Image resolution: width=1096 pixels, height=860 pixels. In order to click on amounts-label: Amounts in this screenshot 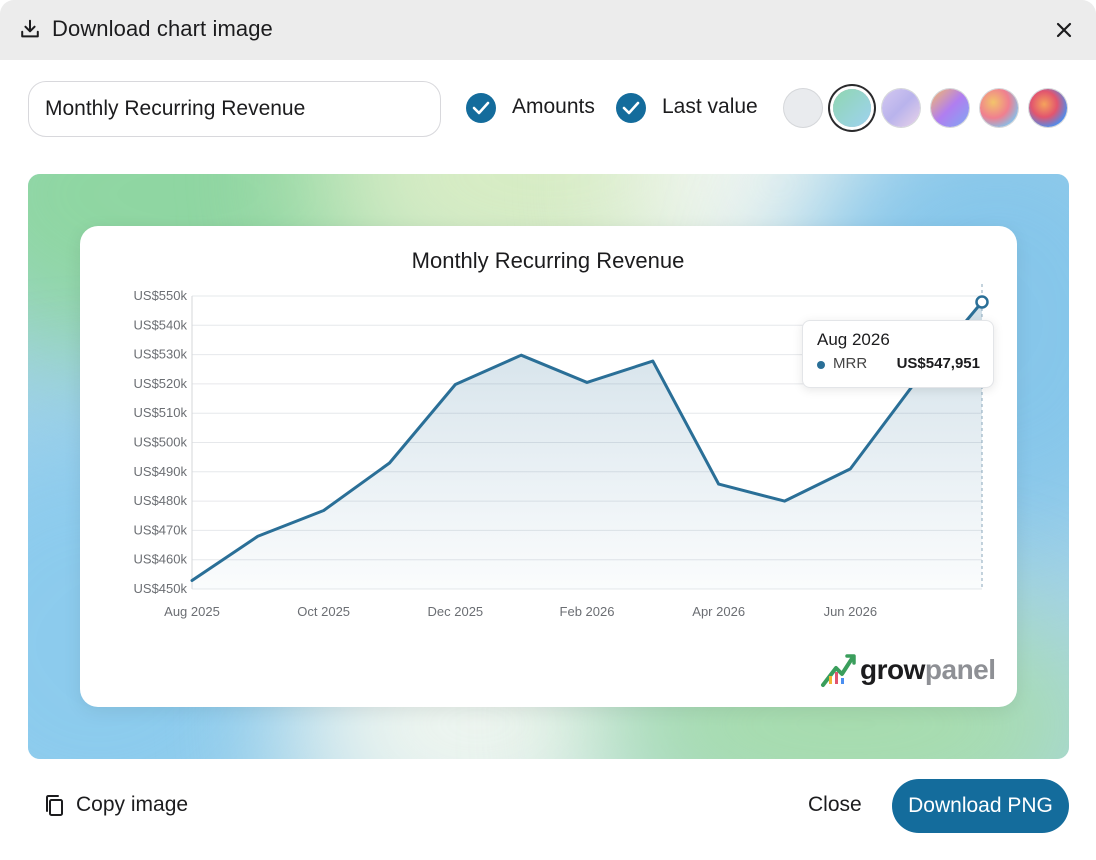, I will do `click(553, 106)`.